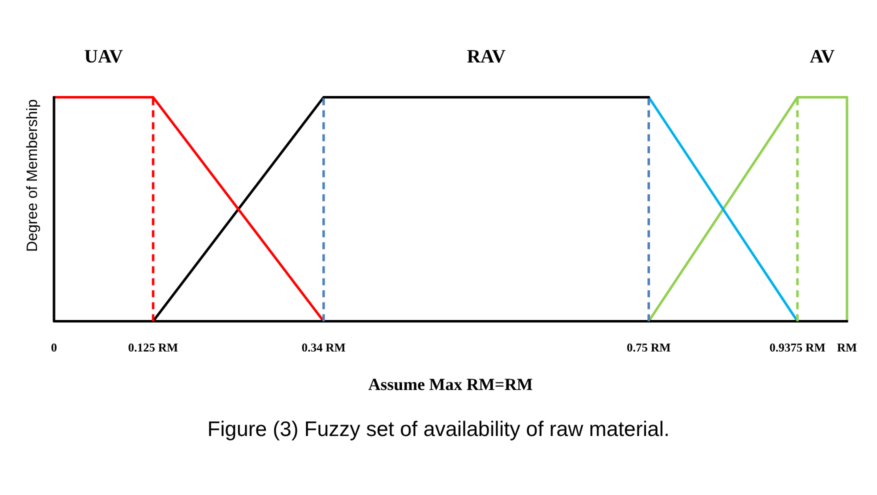 Image resolution: width=877 pixels, height=495 pixels. Describe the element at coordinates (54, 347) in the screenshot. I see `x-tick-label: 0` at that location.